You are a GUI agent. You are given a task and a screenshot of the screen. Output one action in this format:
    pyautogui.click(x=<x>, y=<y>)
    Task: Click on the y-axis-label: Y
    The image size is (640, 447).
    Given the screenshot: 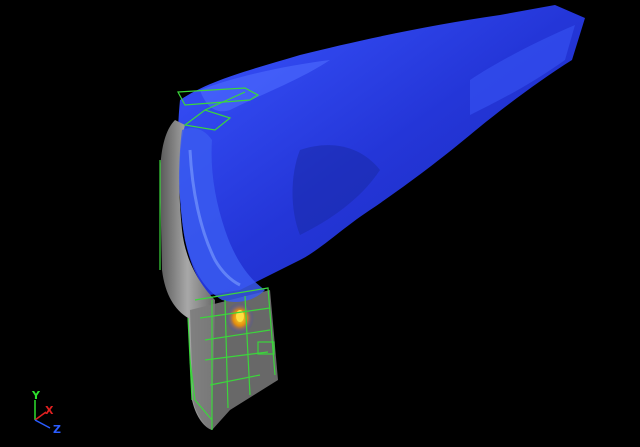 What is the action you would take?
    pyautogui.click(x=36, y=395)
    